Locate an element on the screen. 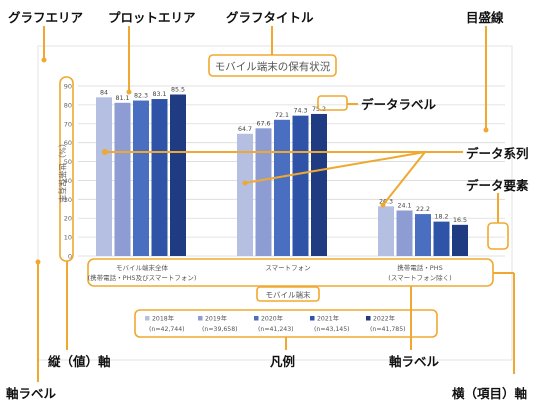  data-label: 24.1 is located at coordinates (404, 205).